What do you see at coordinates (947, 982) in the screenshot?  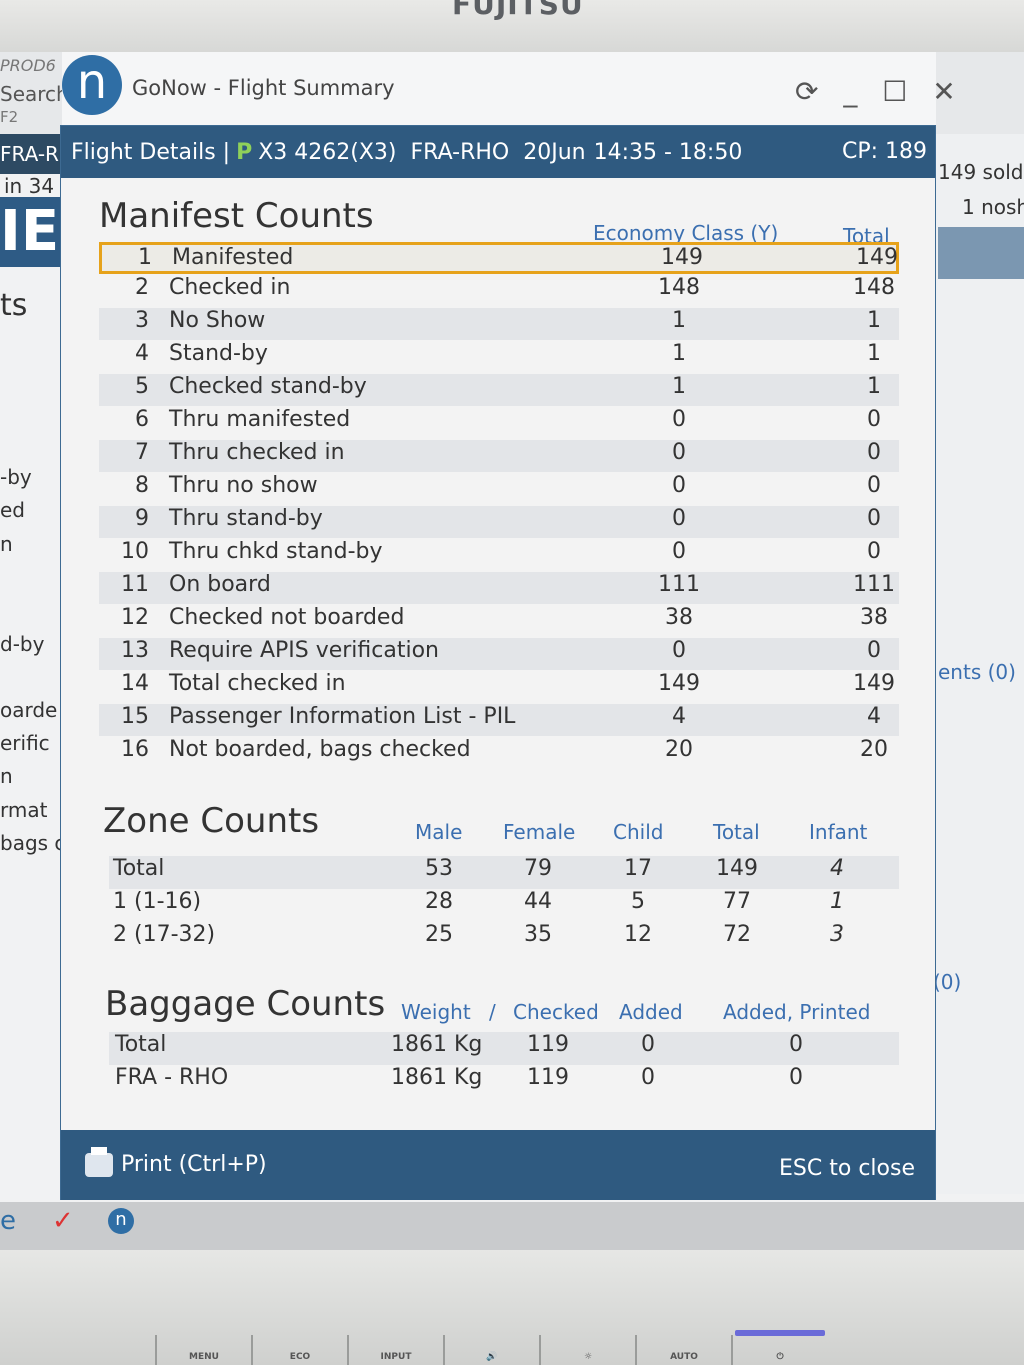 I see `zero-link: (0)` at bounding box center [947, 982].